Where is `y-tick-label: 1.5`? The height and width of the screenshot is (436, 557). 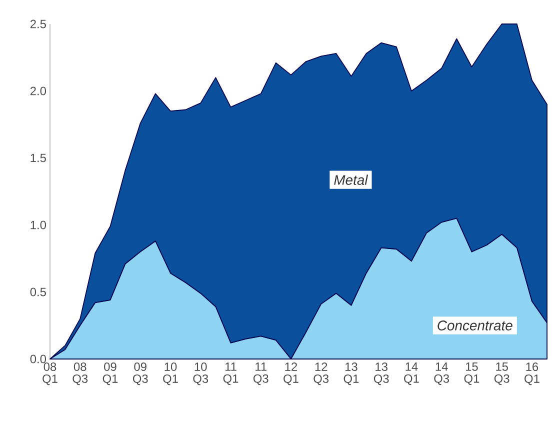 y-tick-label: 1.5 is located at coordinates (38, 158).